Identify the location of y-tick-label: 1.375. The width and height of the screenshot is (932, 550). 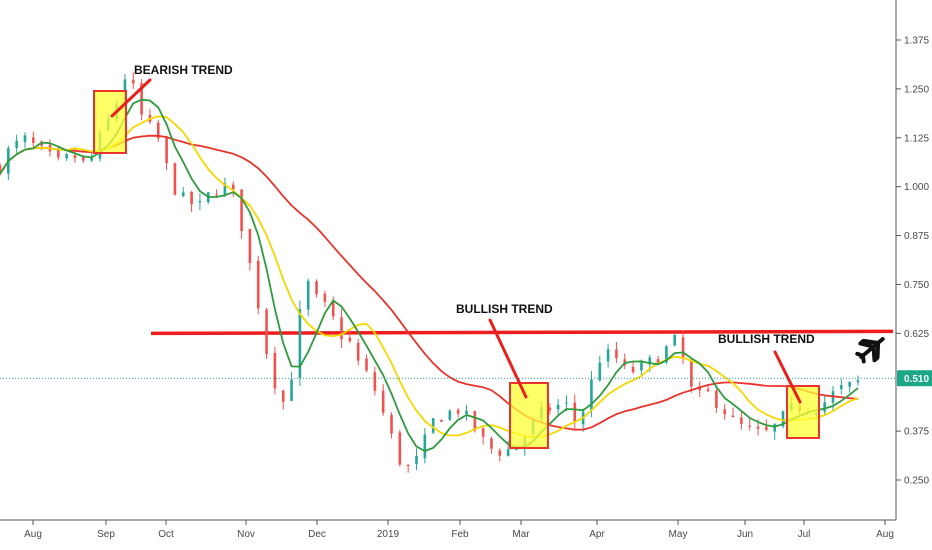
(916, 41).